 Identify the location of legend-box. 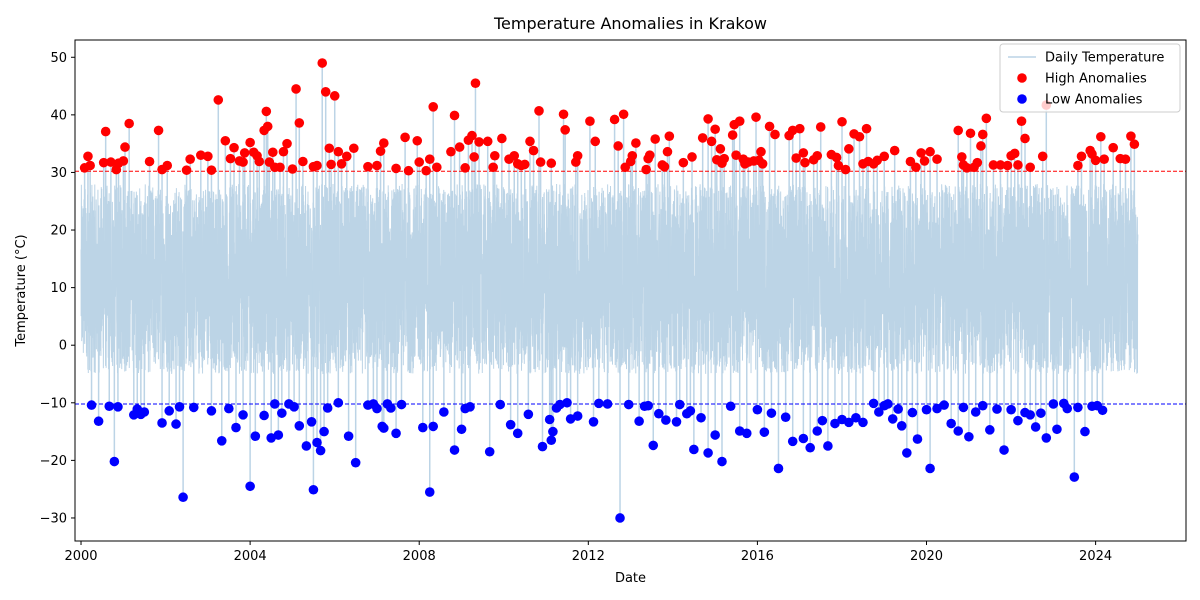
(1090, 78).